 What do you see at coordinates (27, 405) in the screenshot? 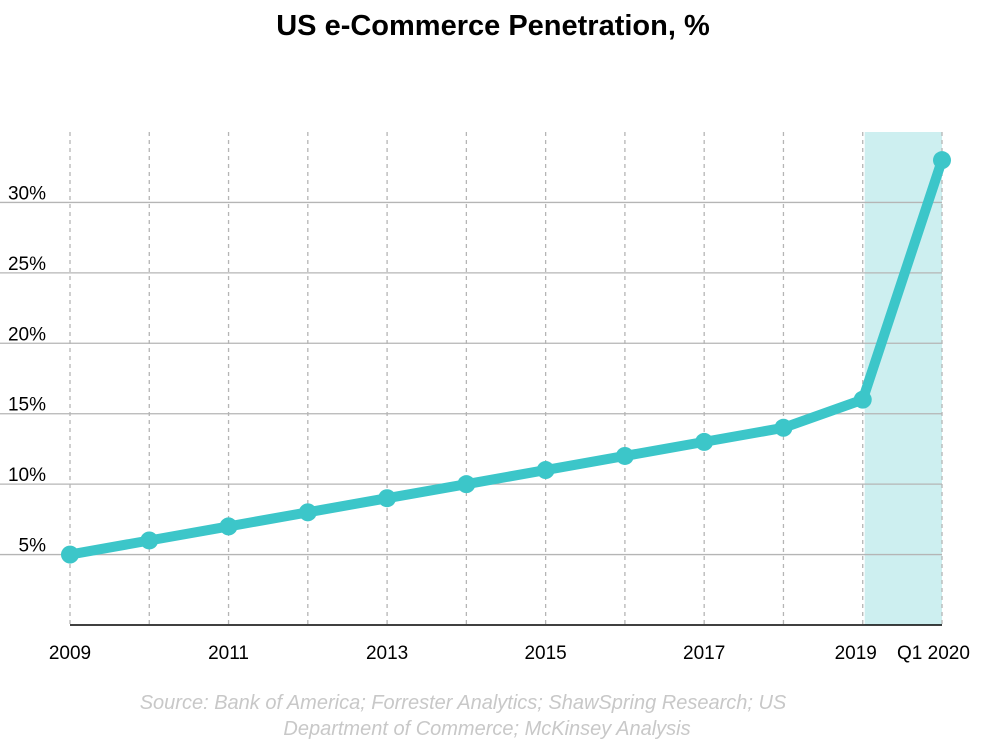
I see `y-tick-label: 15%` at bounding box center [27, 405].